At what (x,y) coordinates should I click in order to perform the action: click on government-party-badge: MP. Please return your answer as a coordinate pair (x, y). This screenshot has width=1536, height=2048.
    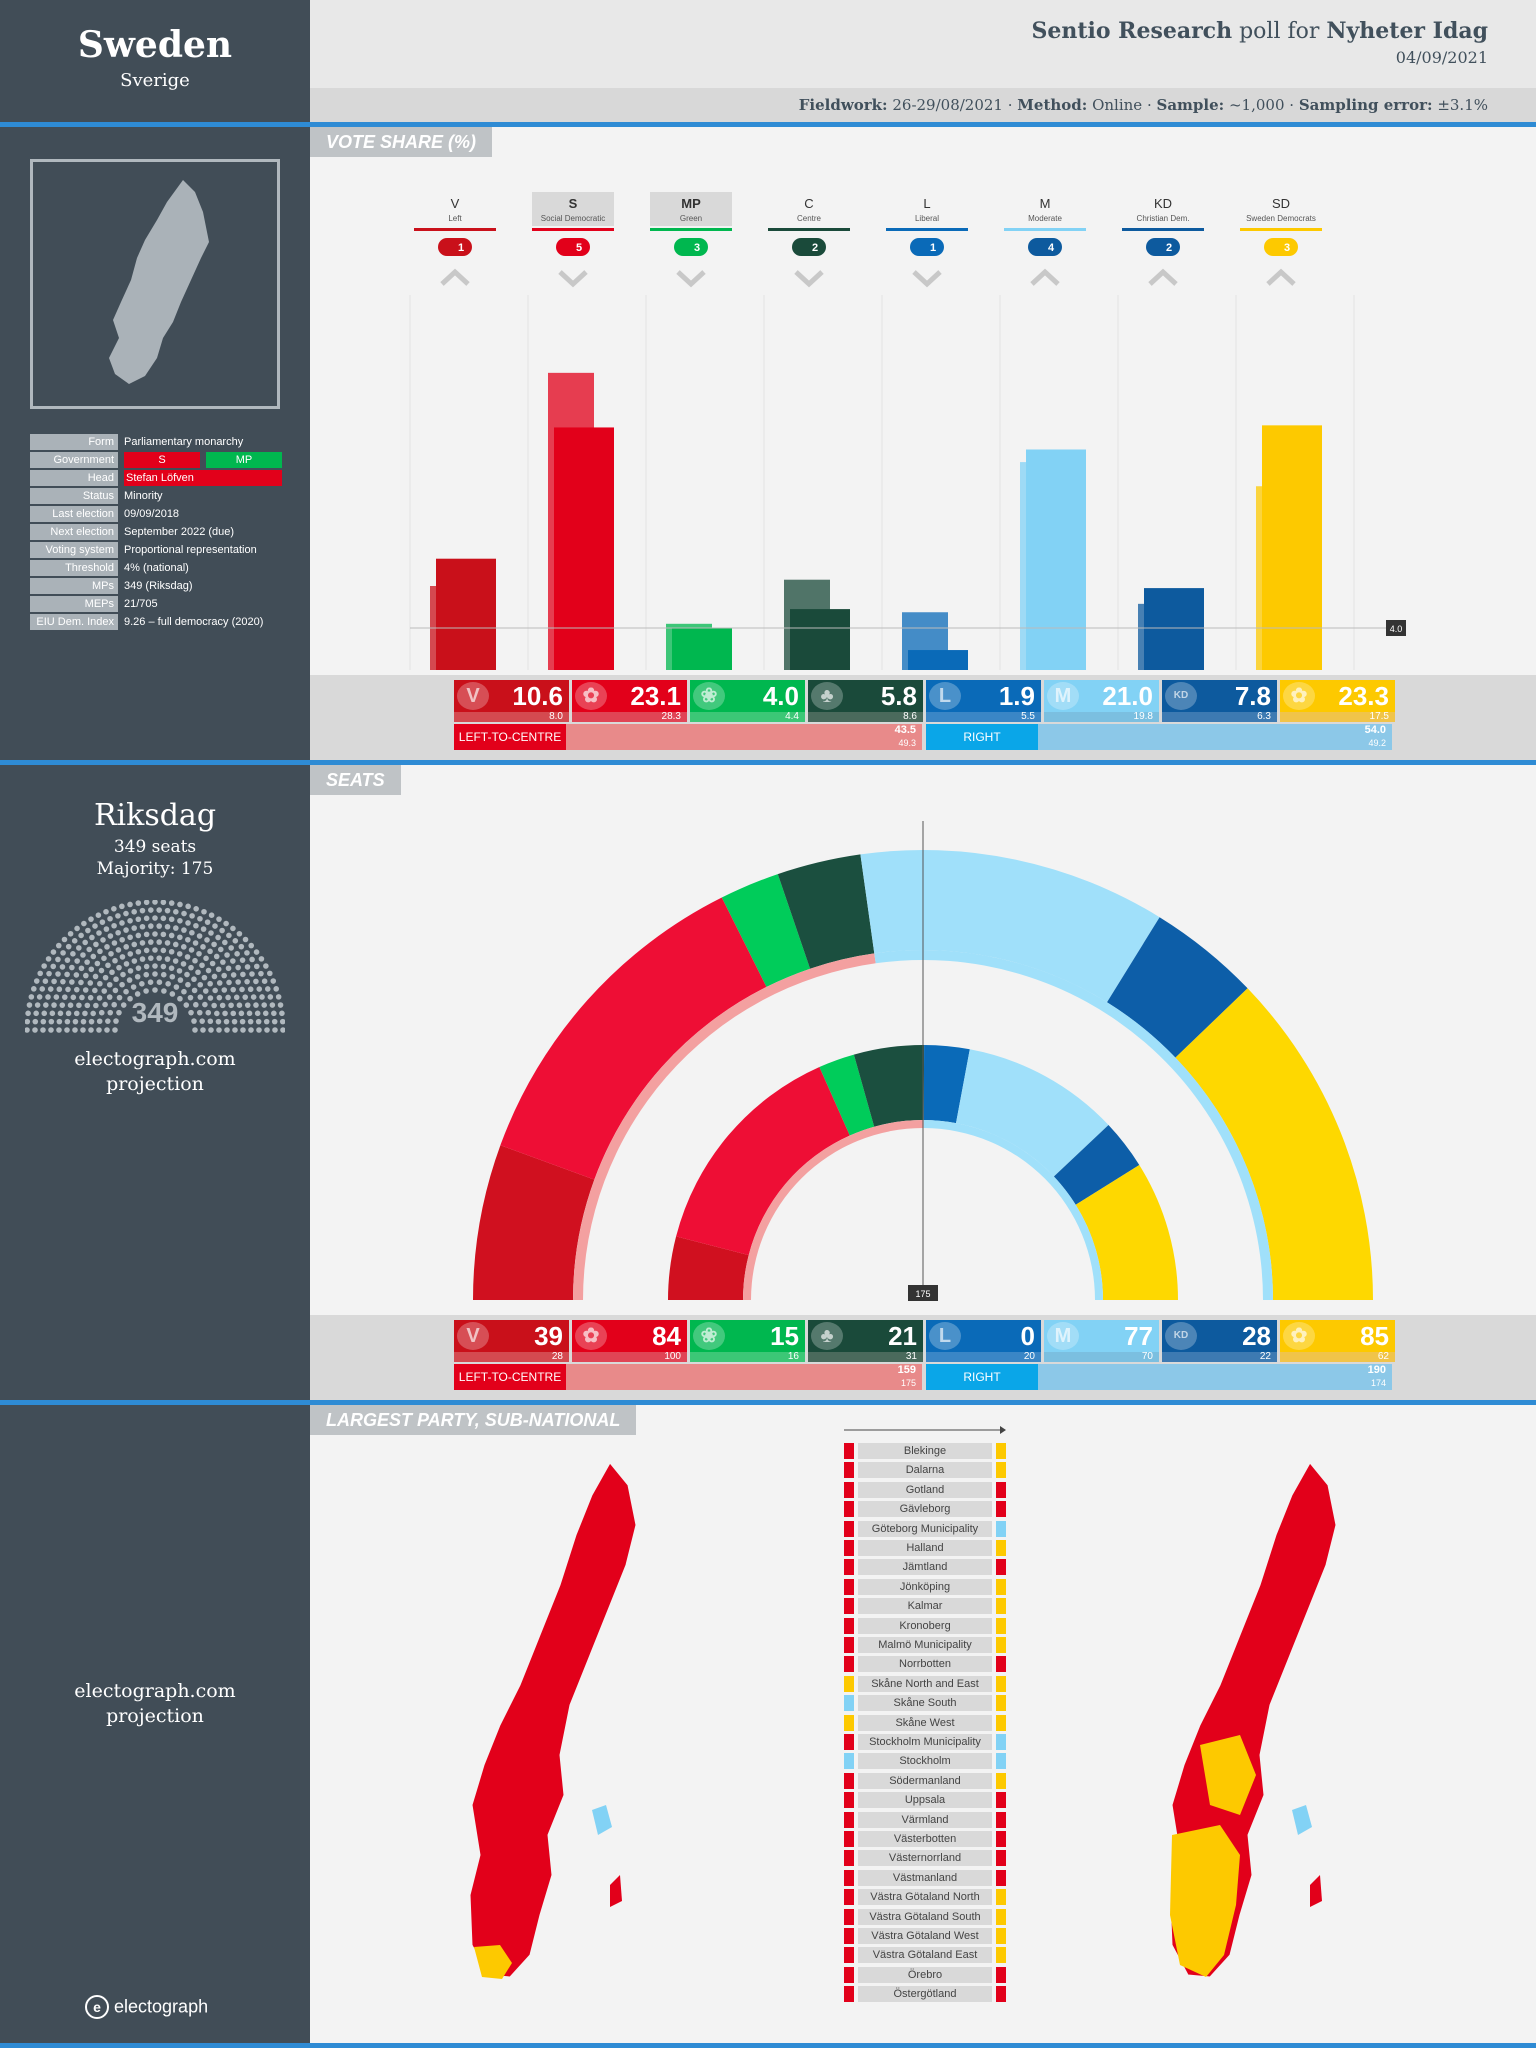
    Looking at the image, I should click on (244, 460).